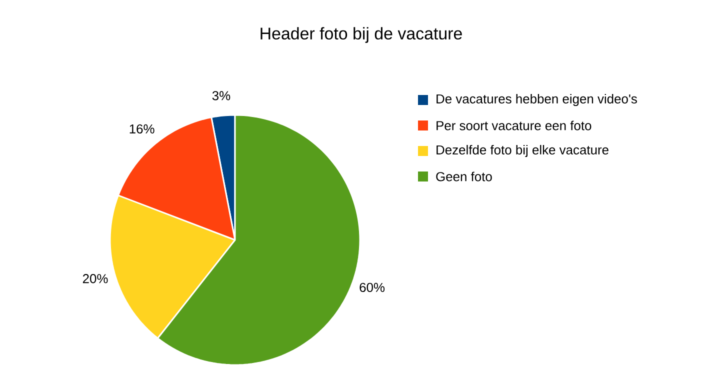 The height and width of the screenshot is (390, 722). Describe the element at coordinates (221, 95) in the screenshot. I see `data-label: 3%` at that location.